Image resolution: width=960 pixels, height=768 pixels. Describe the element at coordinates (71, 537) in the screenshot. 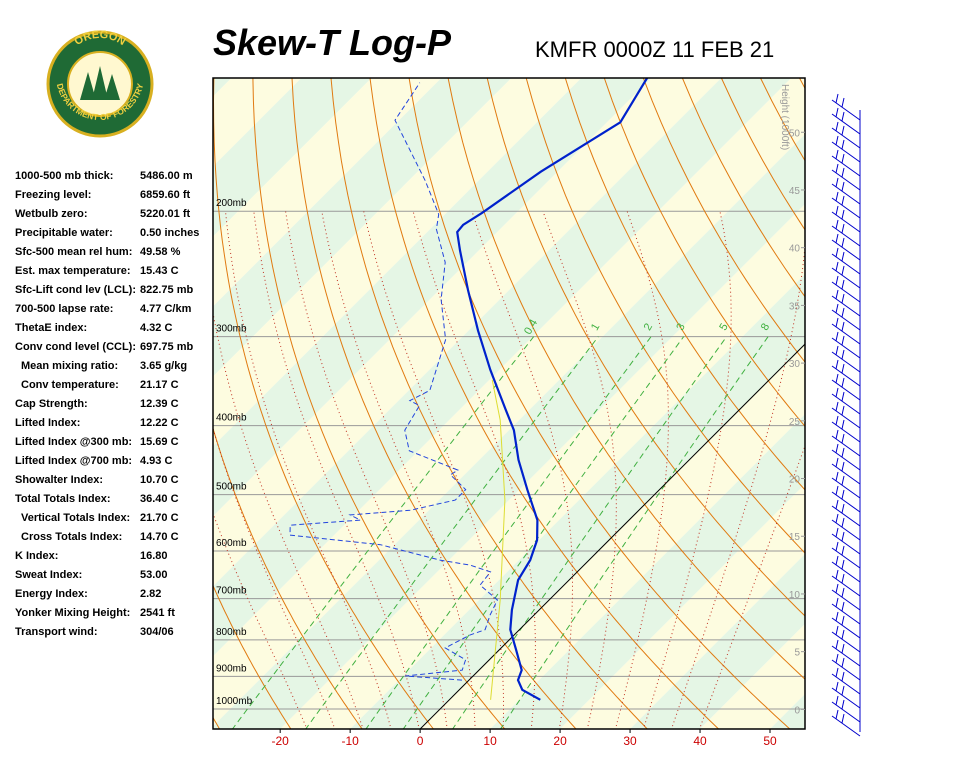

I see `index-label: Cross Totals Index:` at that location.